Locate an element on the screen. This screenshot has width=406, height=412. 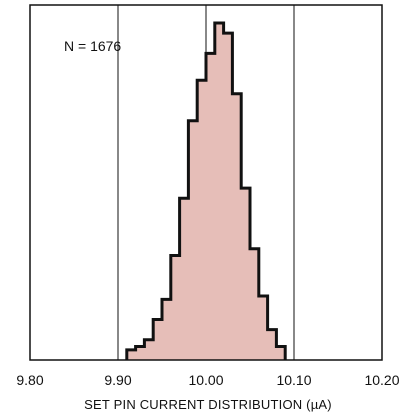
x-tick-labels: 9.80 9.90 10.00 10.10 10.20 is located at coordinates (207, 380).